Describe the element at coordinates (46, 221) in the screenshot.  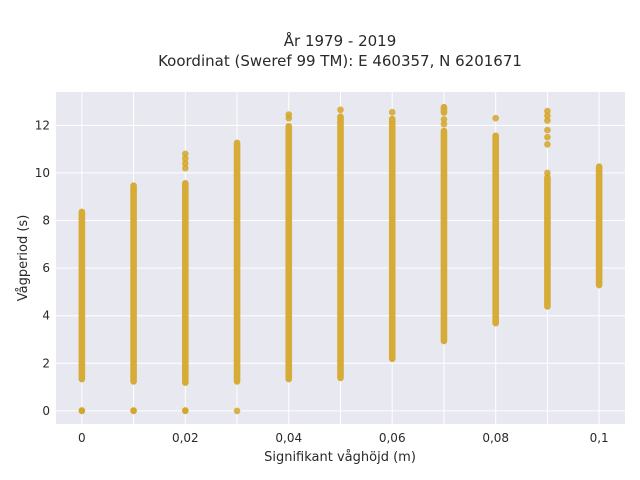
I see `y-tick-label: 8` at that location.